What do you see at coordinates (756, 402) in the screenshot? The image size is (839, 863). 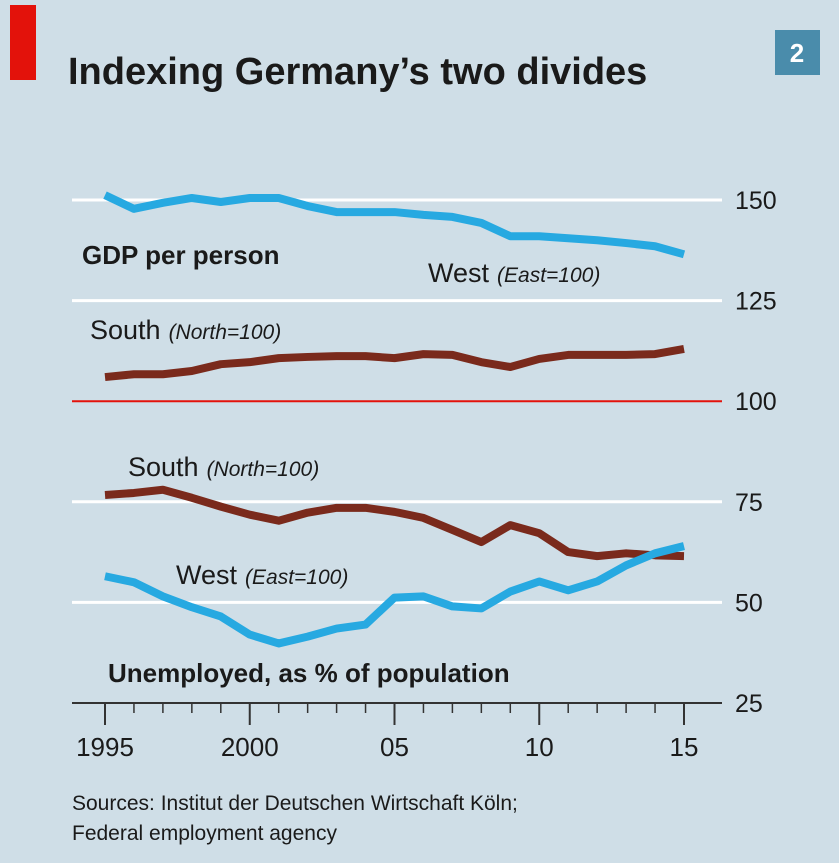 I see `y-tick-label: 100` at bounding box center [756, 402].